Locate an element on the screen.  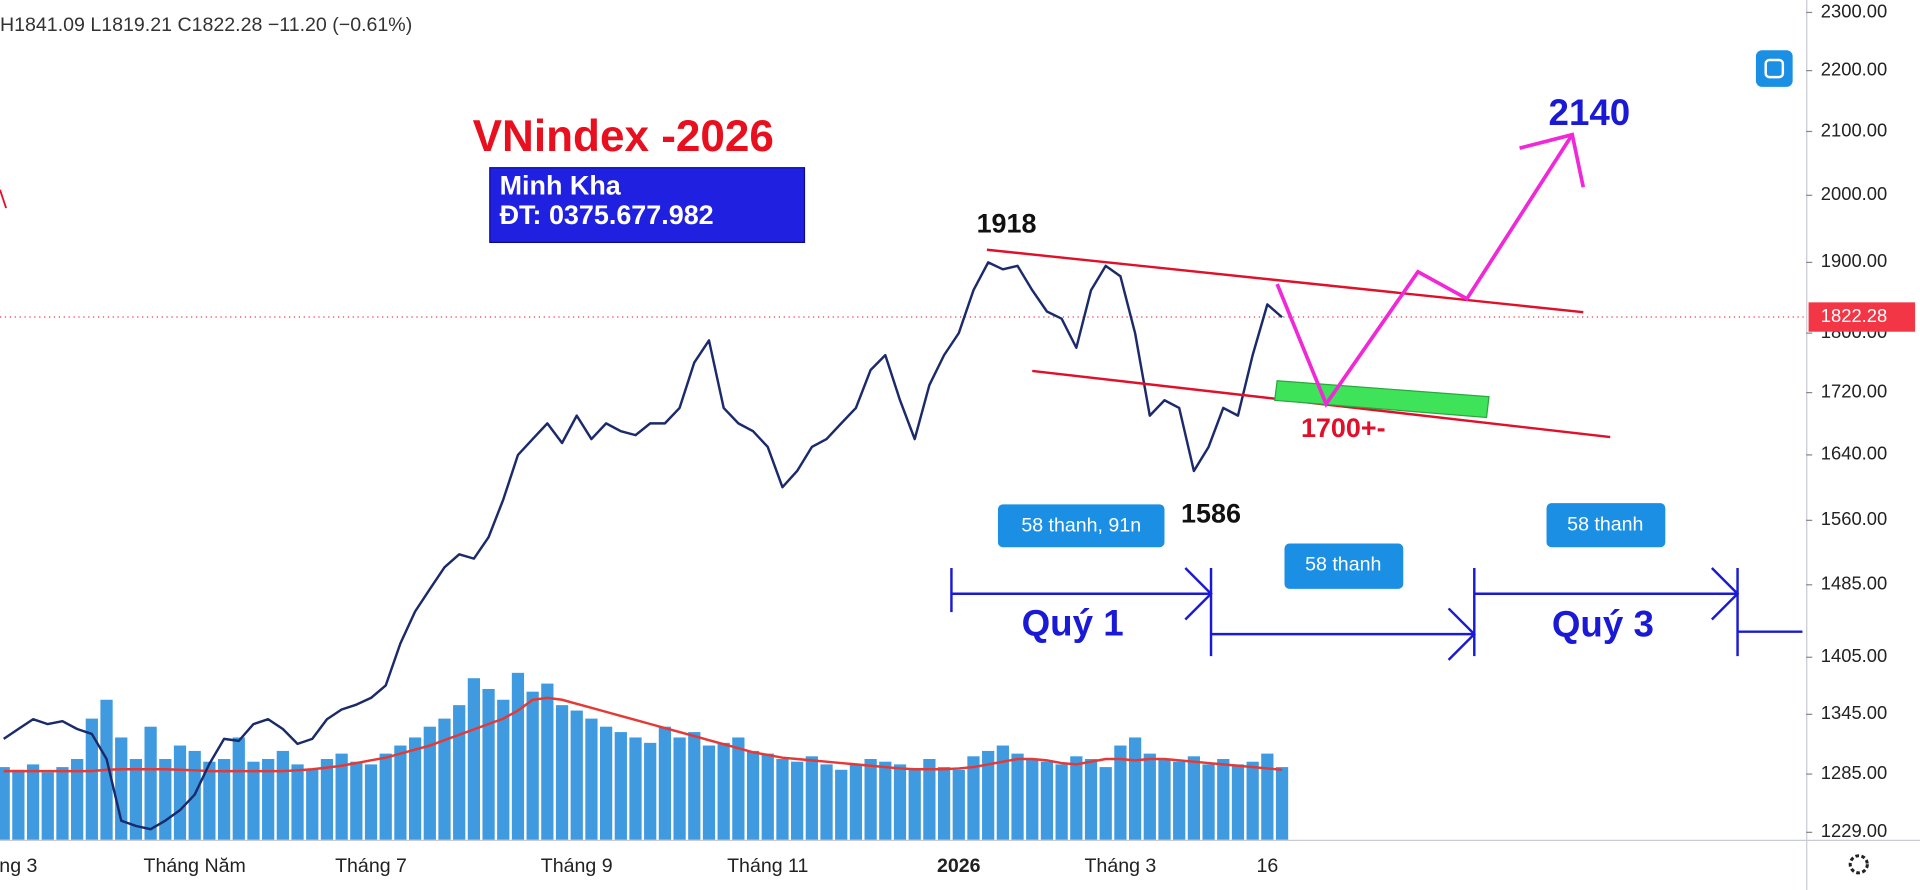
y-tick-label: 1285.00 is located at coordinates (1854, 772).